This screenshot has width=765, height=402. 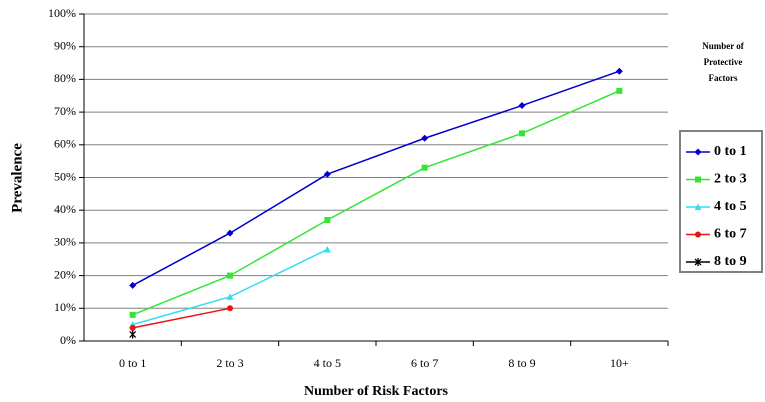 What do you see at coordinates (65, 111) in the screenshot?
I see `y-tick-label: 70%` at bounding box center [65, 111].